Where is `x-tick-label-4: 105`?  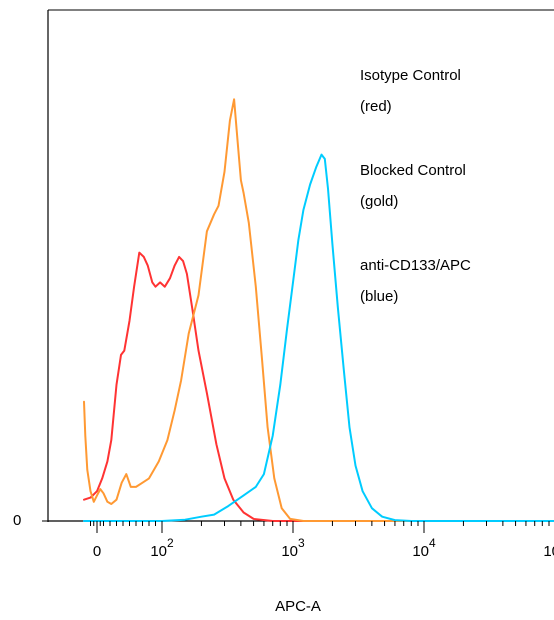 x-tick-label-4: 105 is located at coordinates (548, 548).